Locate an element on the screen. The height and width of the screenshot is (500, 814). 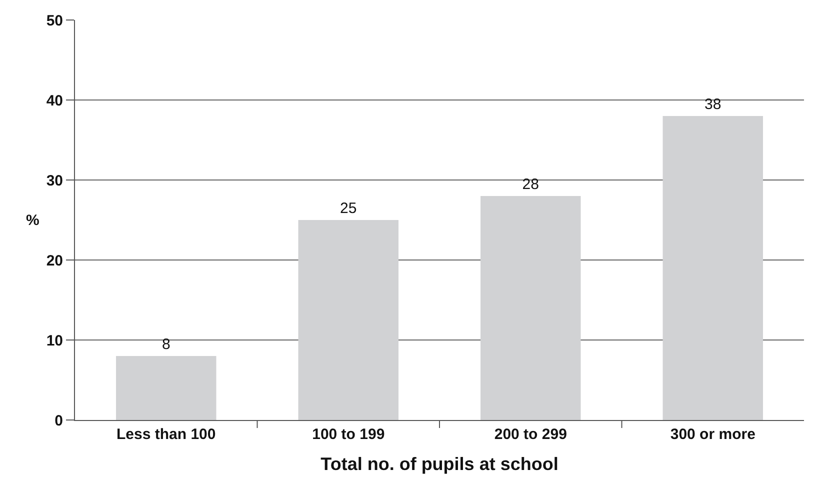
x-tick-label: Less than 100 is located at coordinates (166, 434).